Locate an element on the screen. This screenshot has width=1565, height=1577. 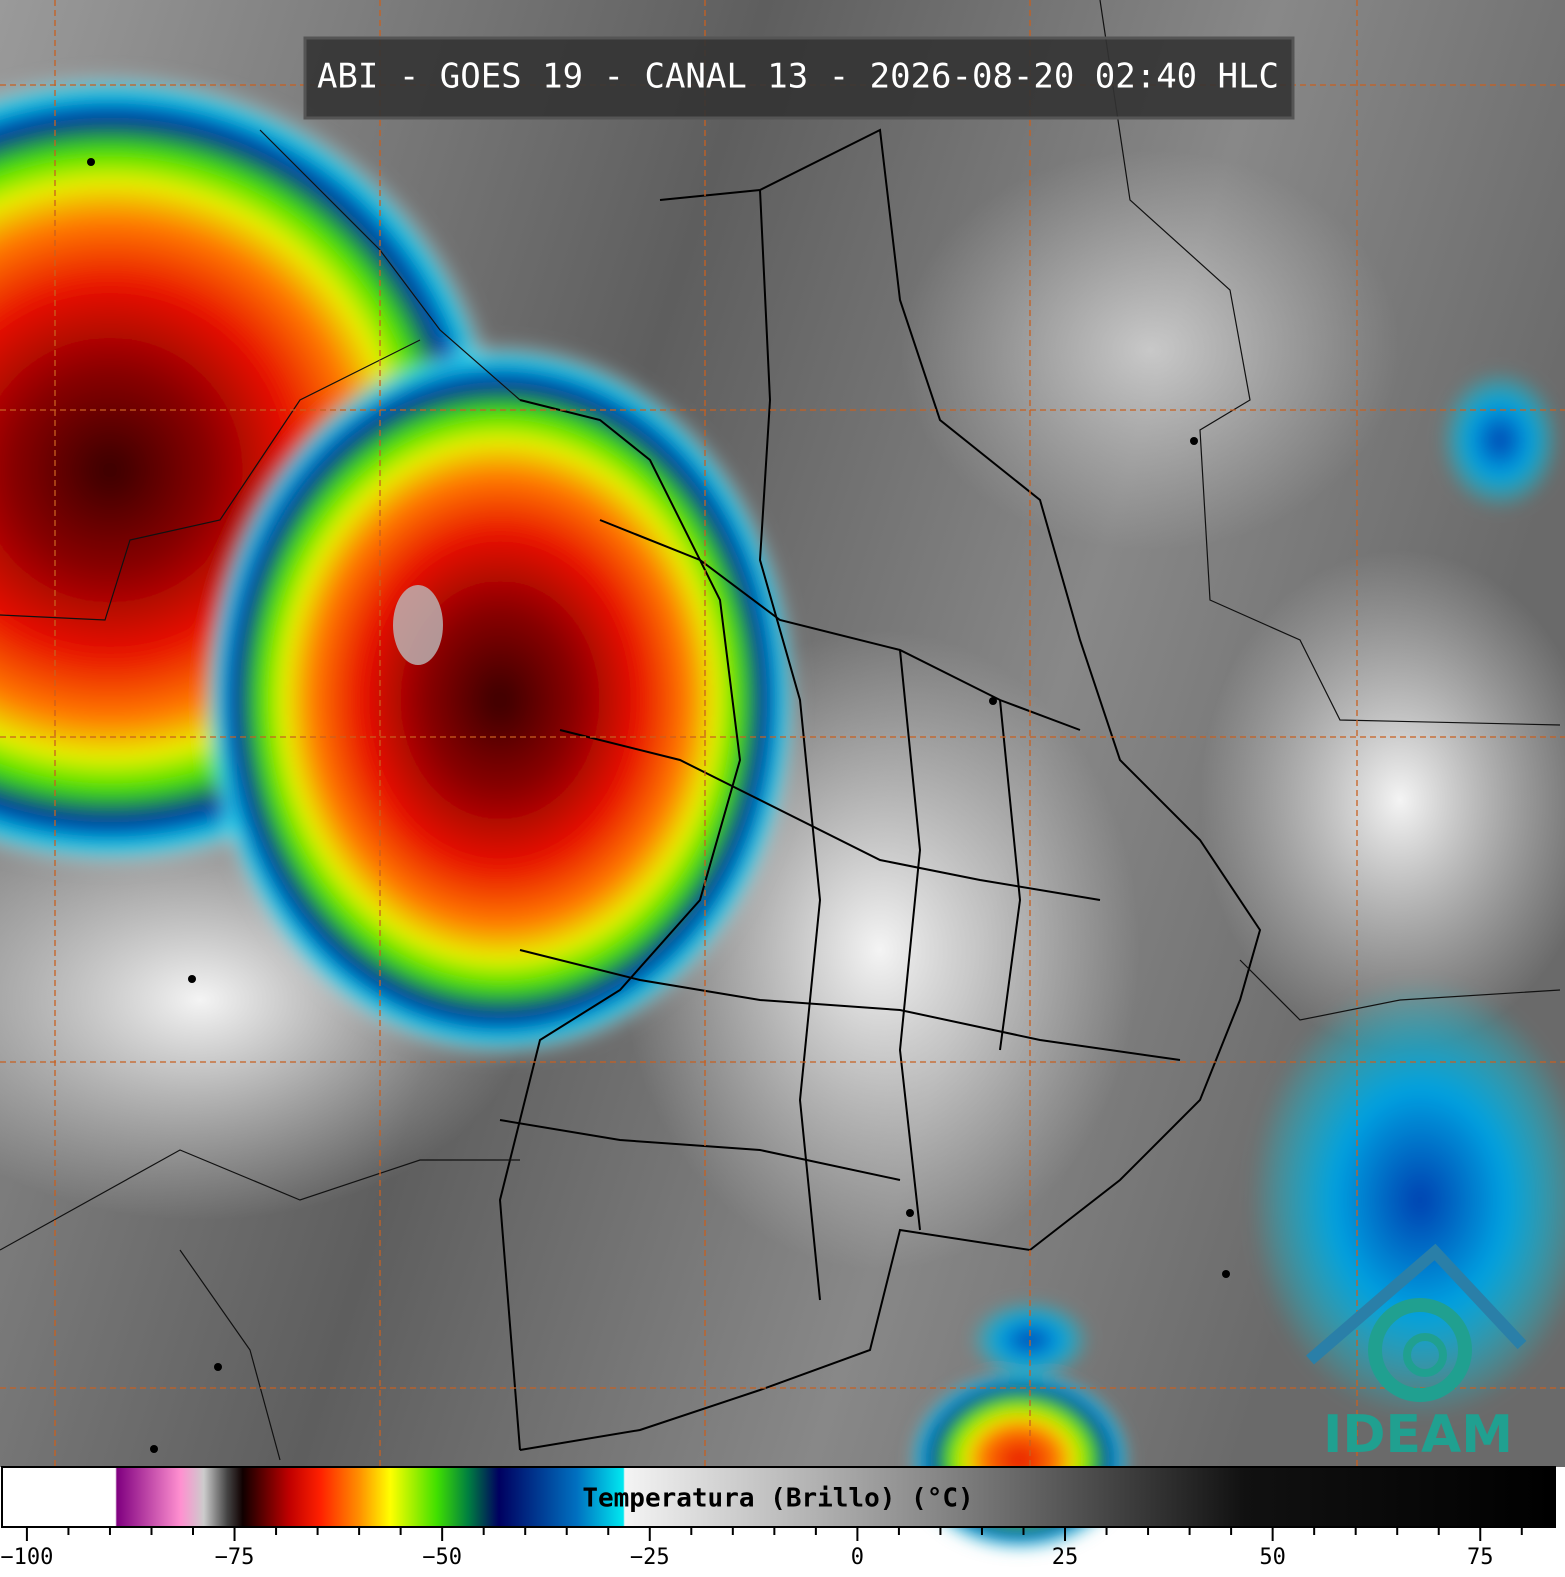
colorbar: Temperatura (Brillo) (°C) is located at coordinates (778, 1497).